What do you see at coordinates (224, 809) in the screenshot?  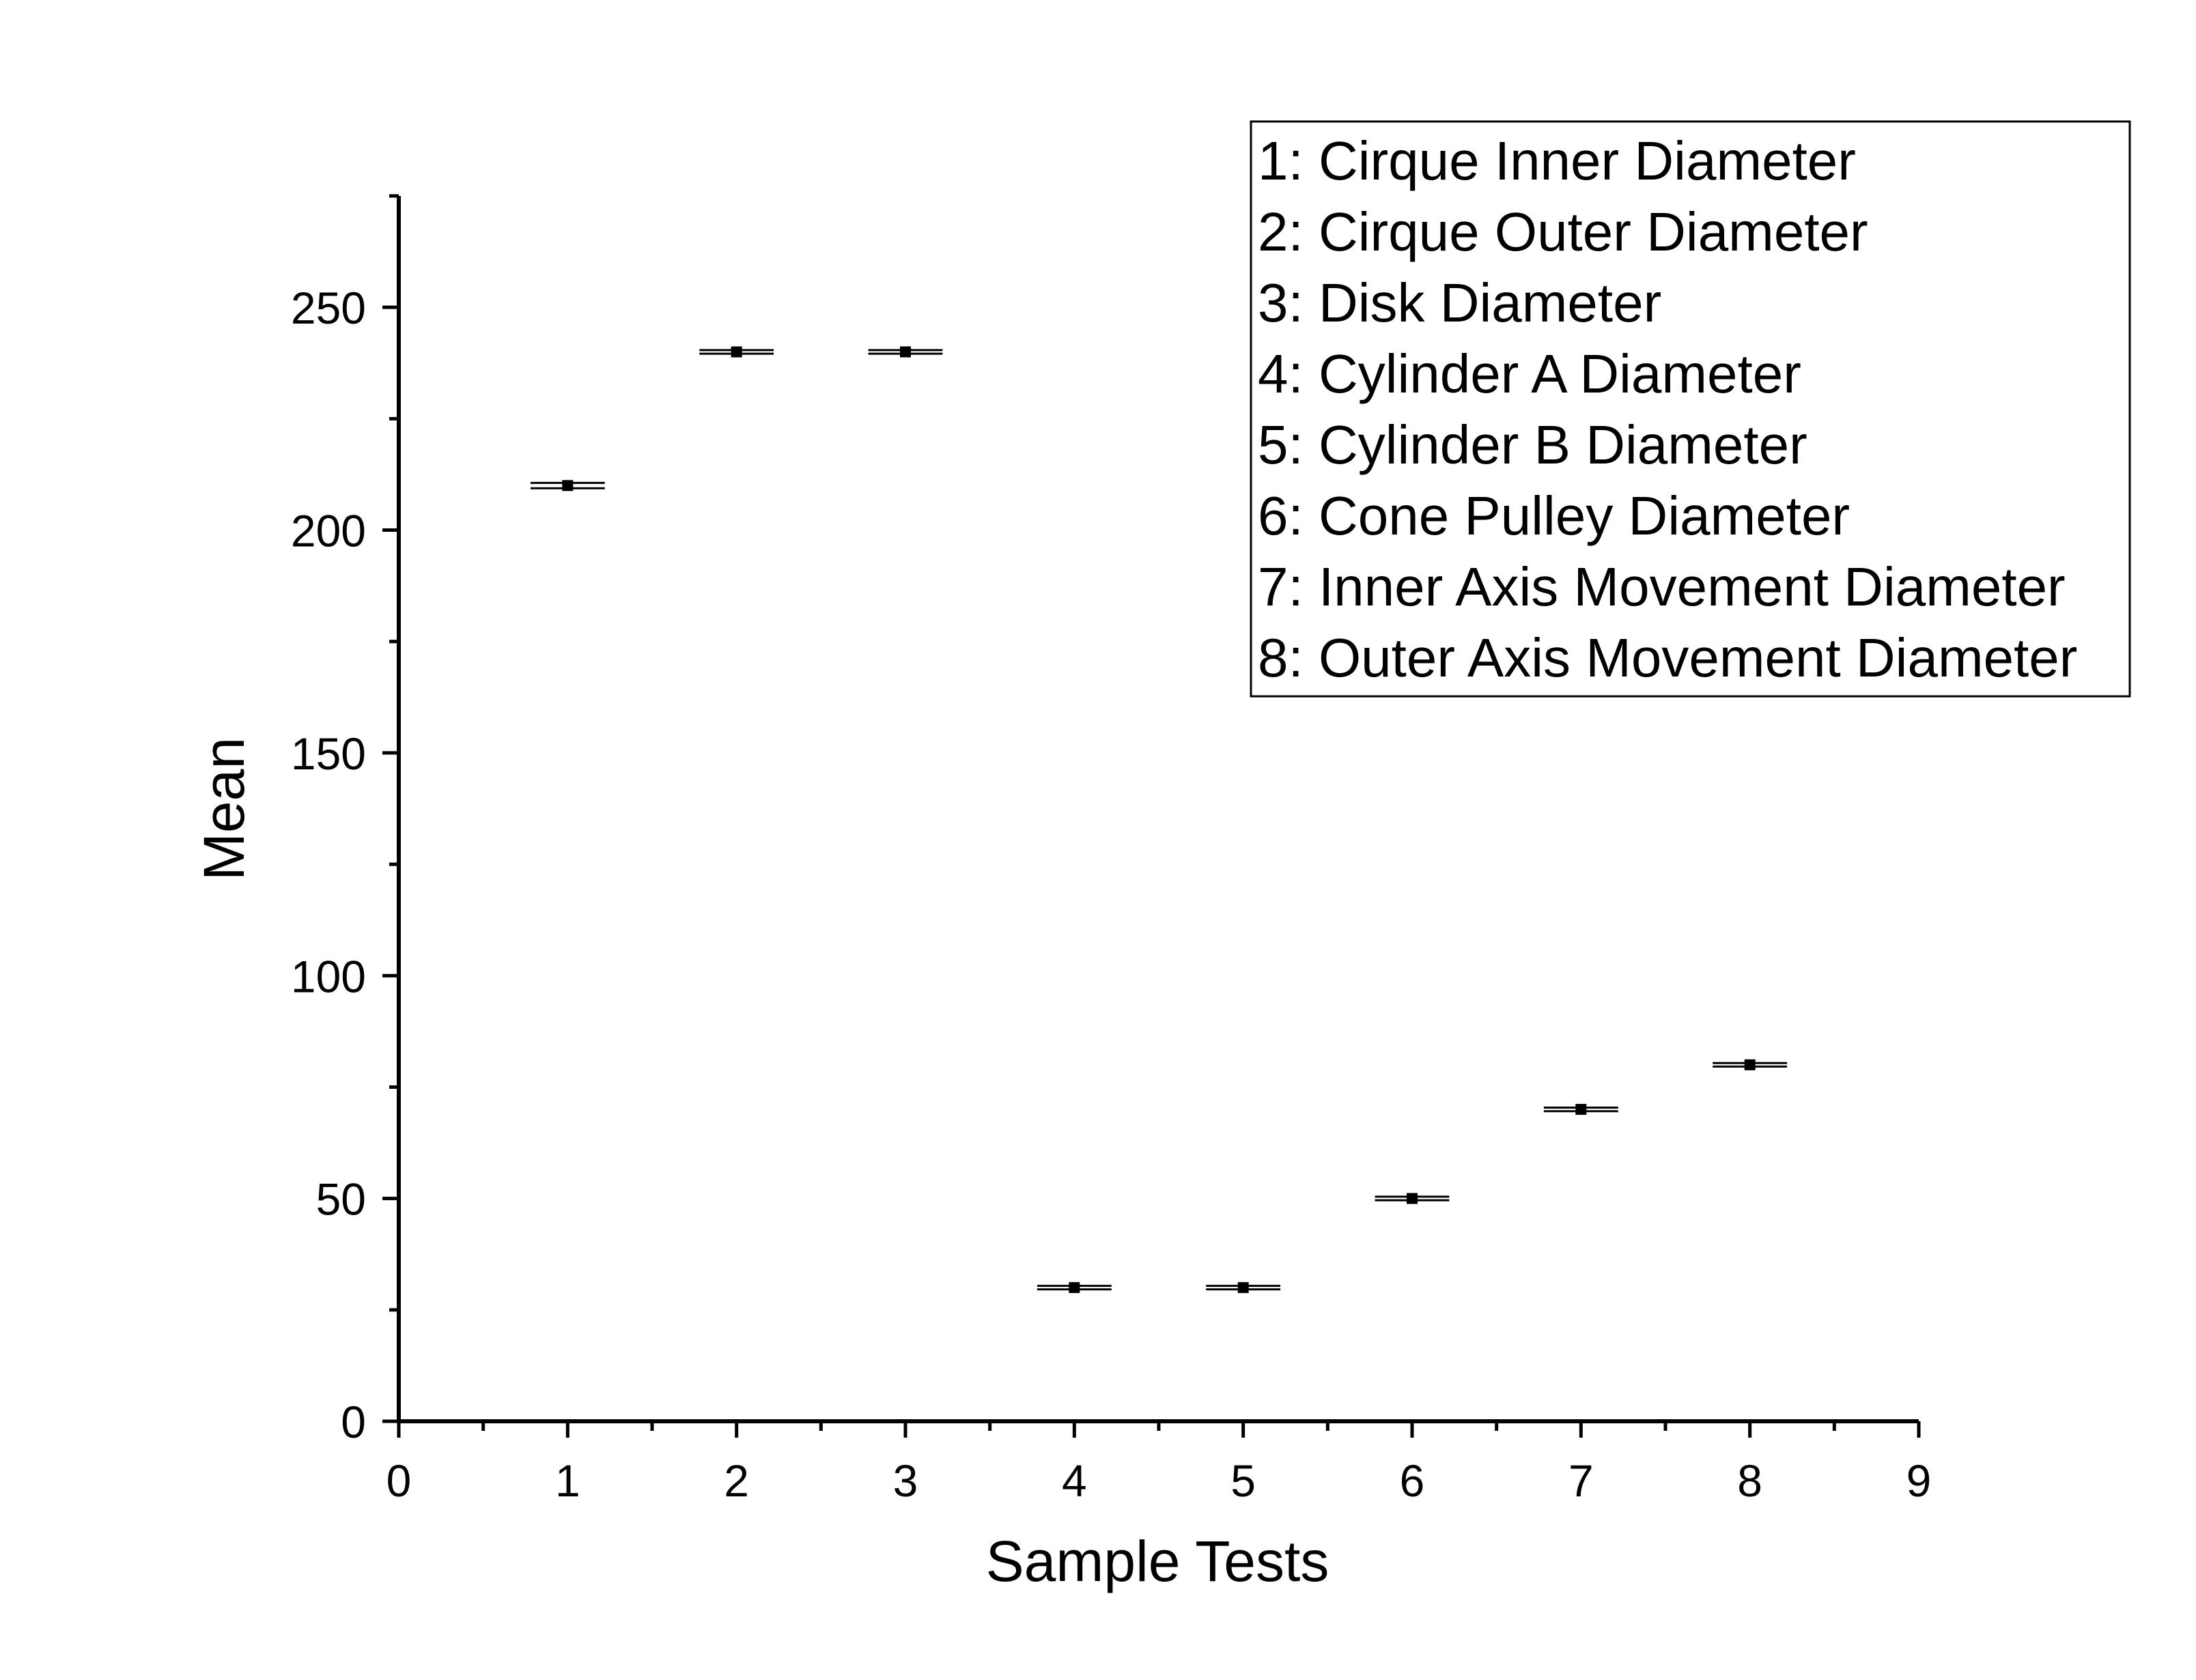 I see `y-axis-title: Mean` at bounding box center [224, 809].